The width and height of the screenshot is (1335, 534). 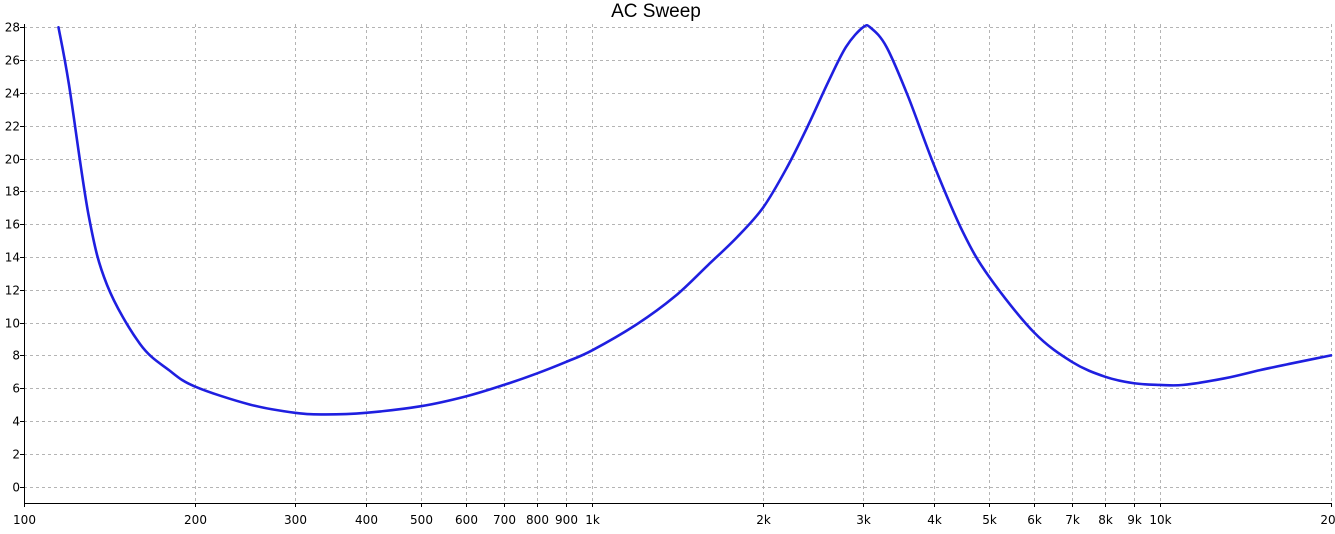 What do you see at coordinates (12, 94) in the screenshot?
I see `y-tick-label: 24` at bounding box center [12, 94].